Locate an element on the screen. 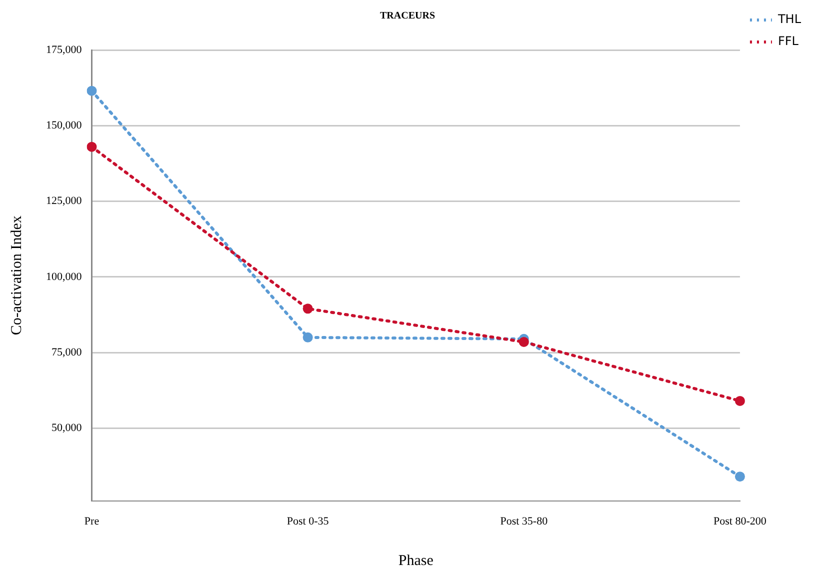  y-tick-label: 100,000 is located at coordinates (64, 276).